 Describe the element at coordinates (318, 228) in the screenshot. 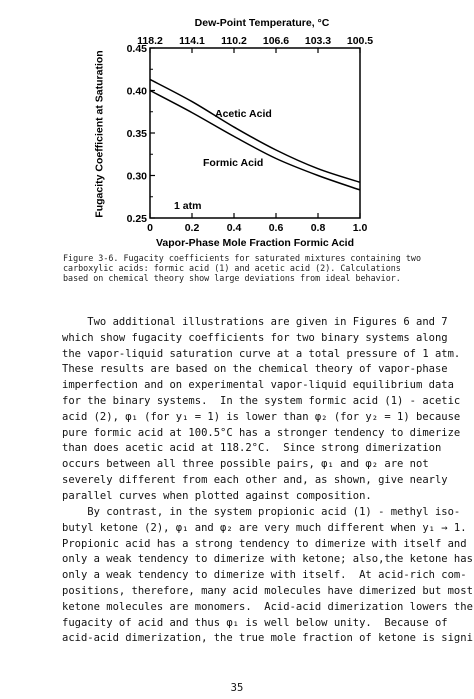

I see `x-tick-label: 0.8` at that location.